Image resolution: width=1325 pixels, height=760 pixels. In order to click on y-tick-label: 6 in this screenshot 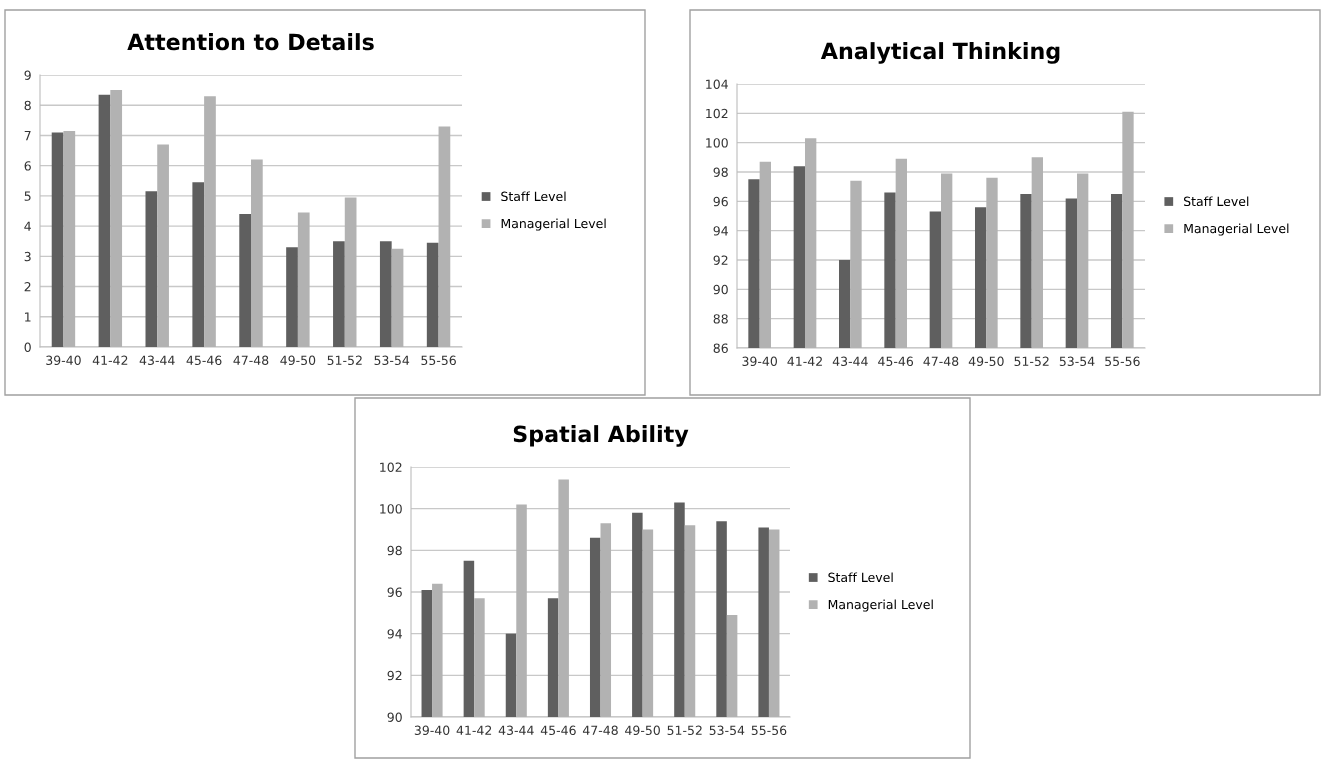, I will do `click(27, 166)`.